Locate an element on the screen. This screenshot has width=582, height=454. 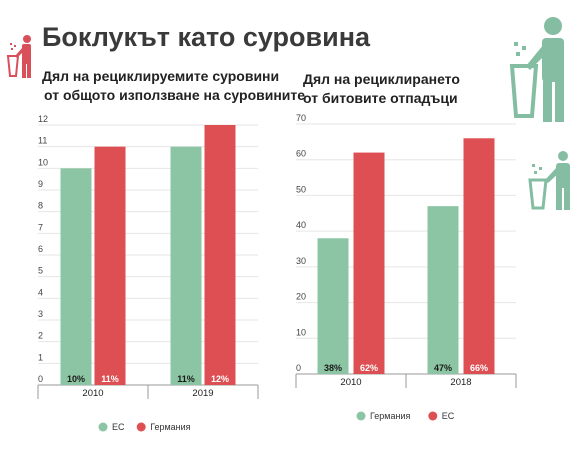
y-tick-label: 1 is located at coordinates (40, 357).